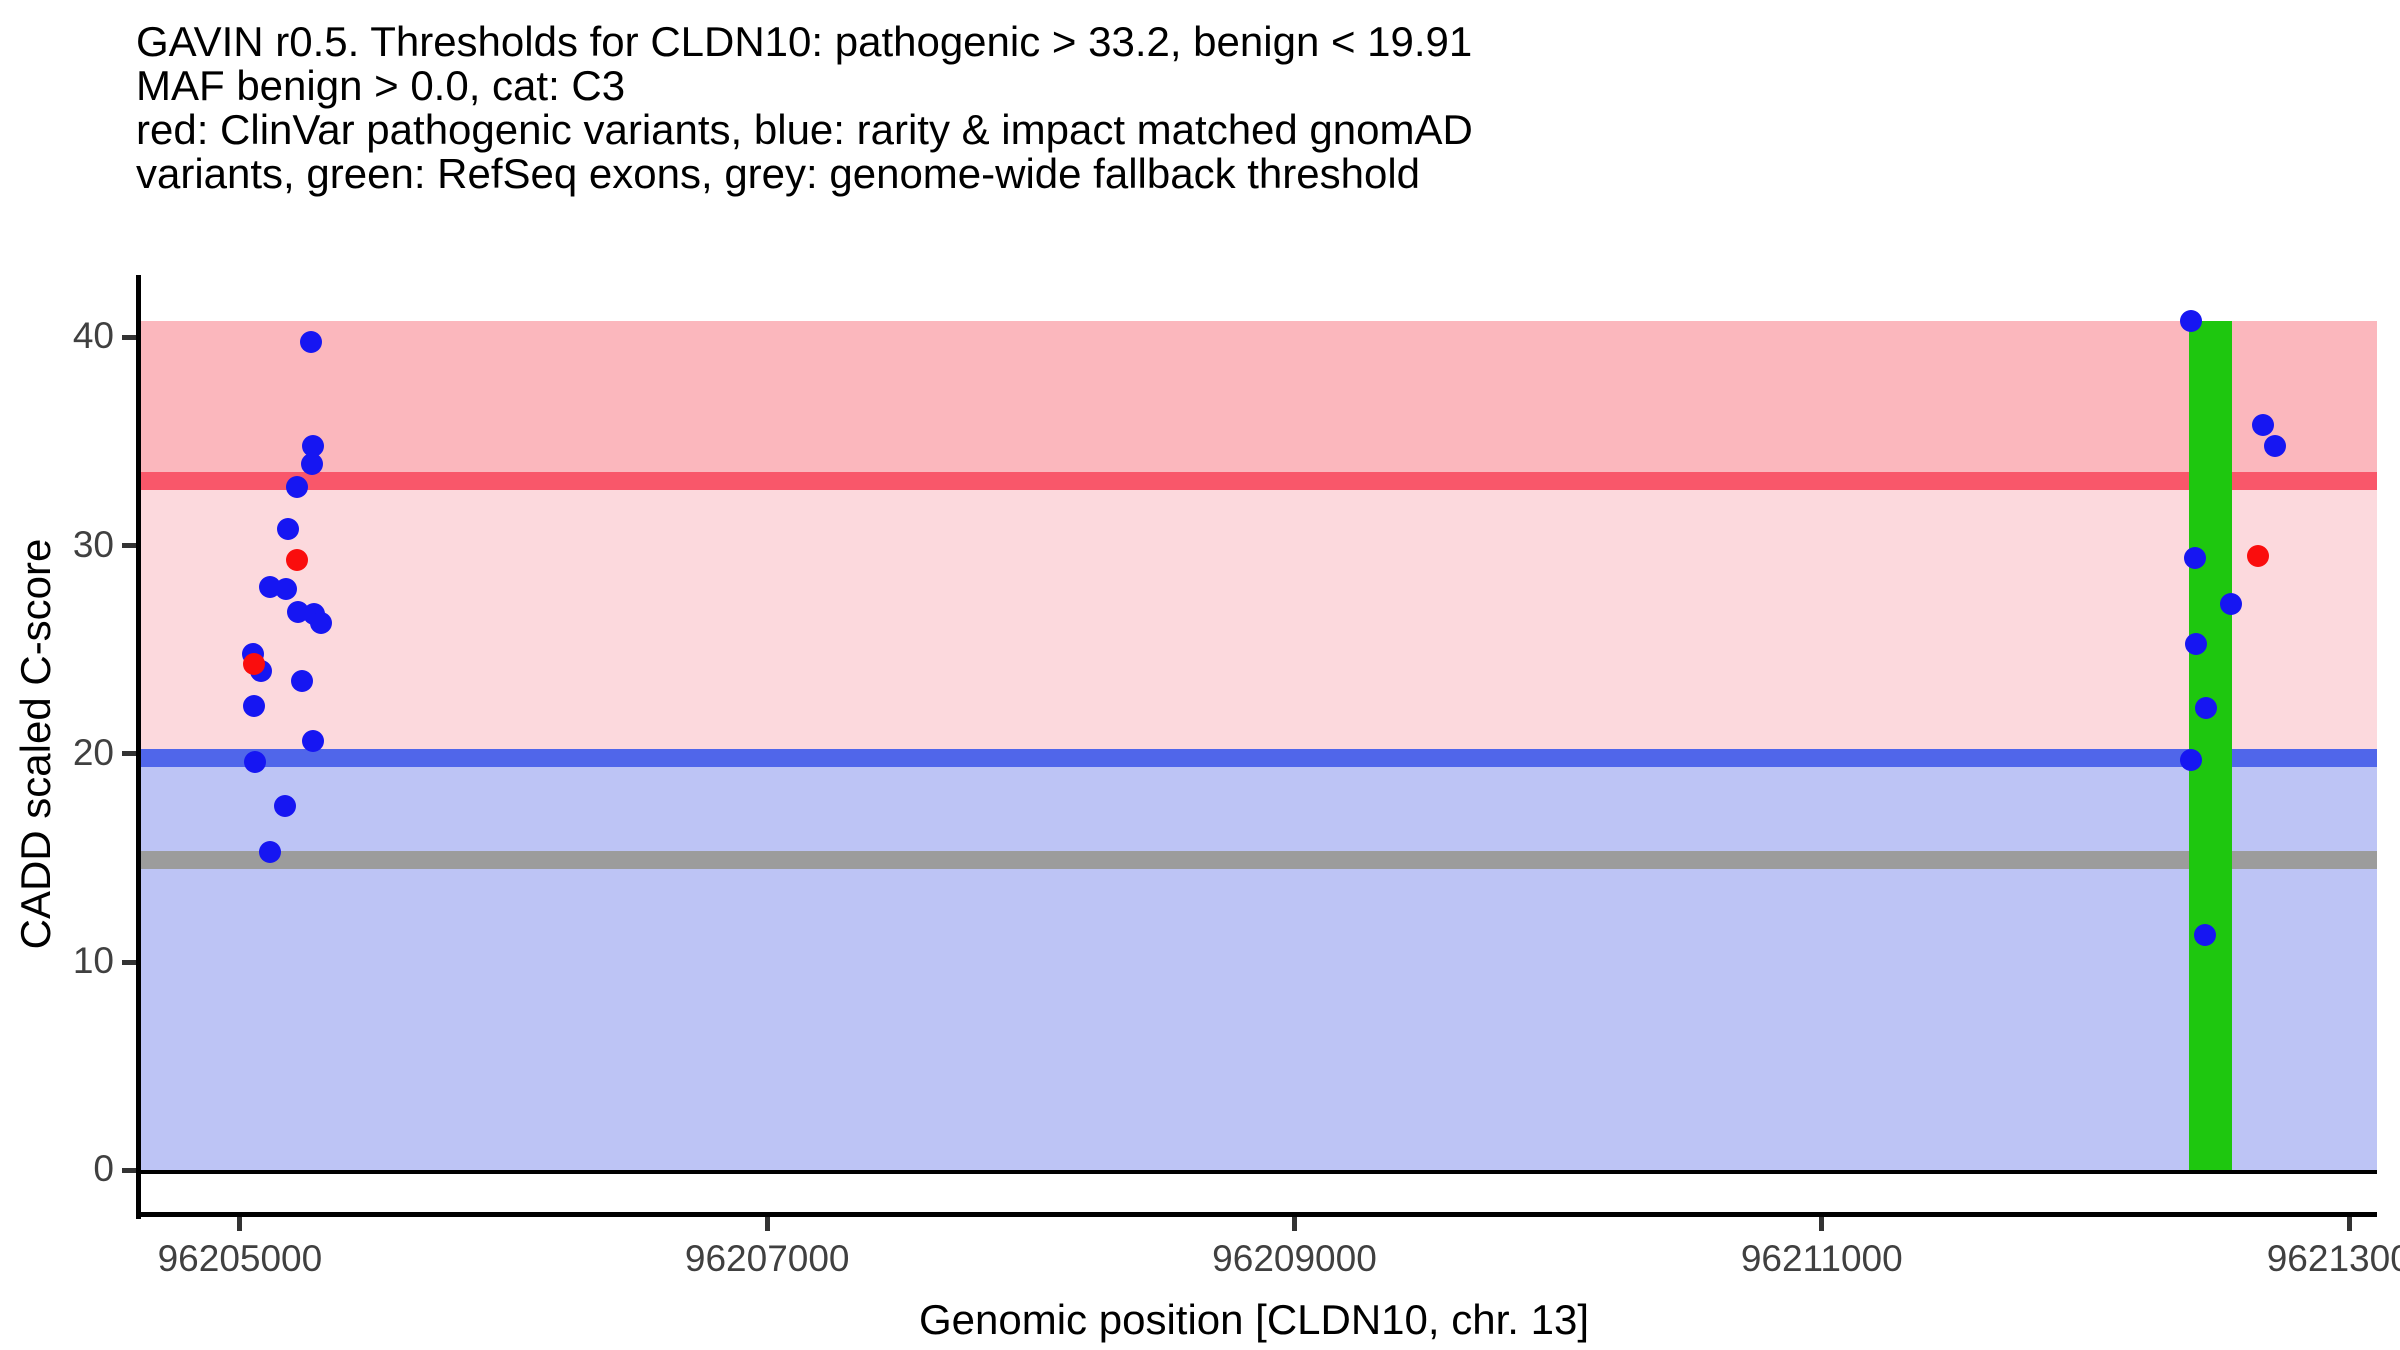 This screenshot has width=2400, height=1350. I want to click on plot-title-line-2: MAF benign > 0.0, cat: C3, so click(381, 85).